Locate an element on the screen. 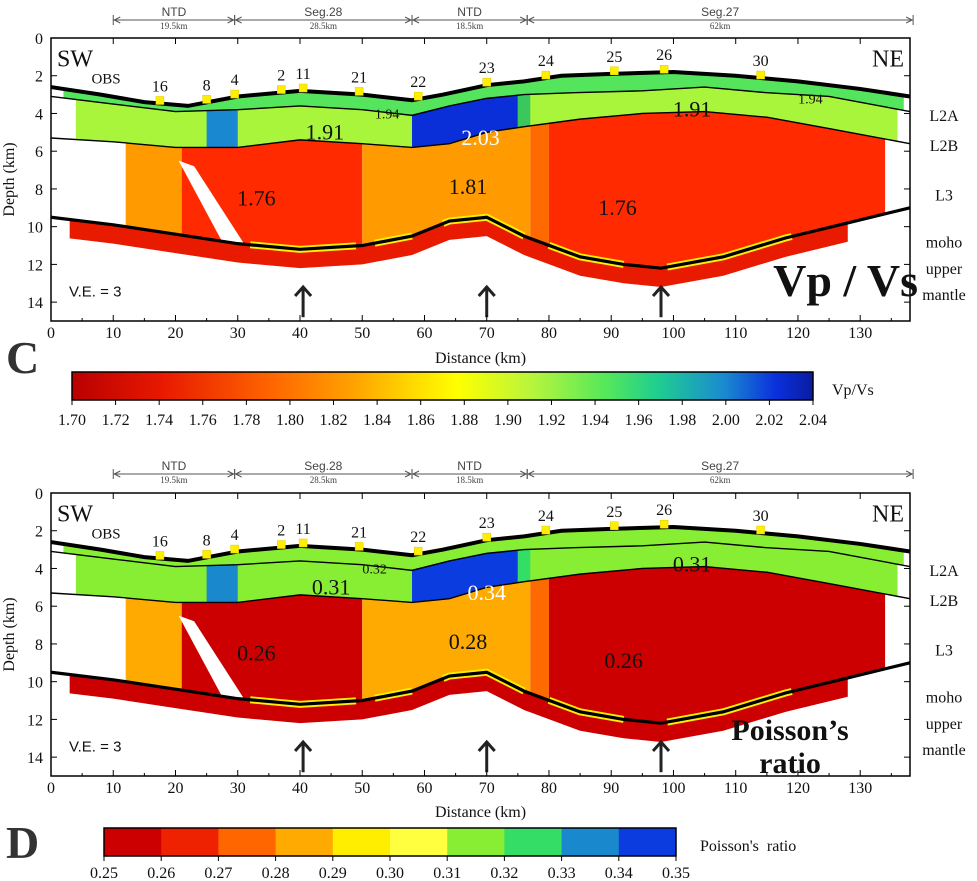  value-label: 1.76 is located at coordinates (617, 207).